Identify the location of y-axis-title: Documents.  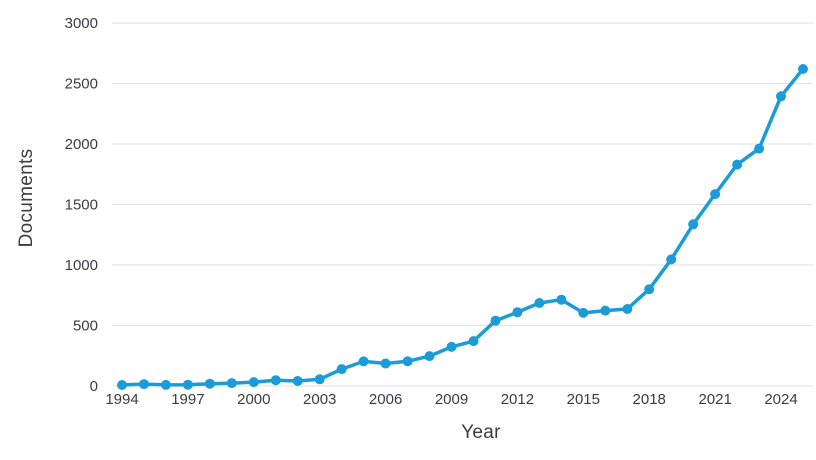
(26, 198).